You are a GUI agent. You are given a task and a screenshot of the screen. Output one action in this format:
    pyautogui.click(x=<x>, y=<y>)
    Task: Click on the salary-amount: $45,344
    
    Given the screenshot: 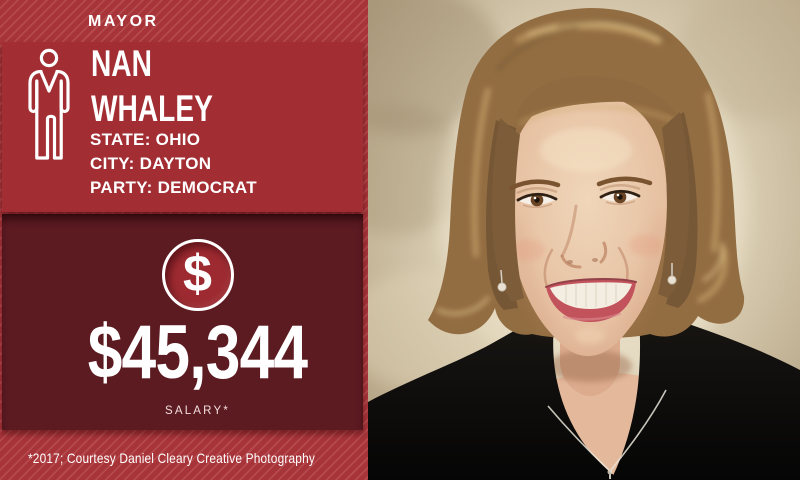 What is the action you would take?
    pyautogui.click(x=197, y=352)
    